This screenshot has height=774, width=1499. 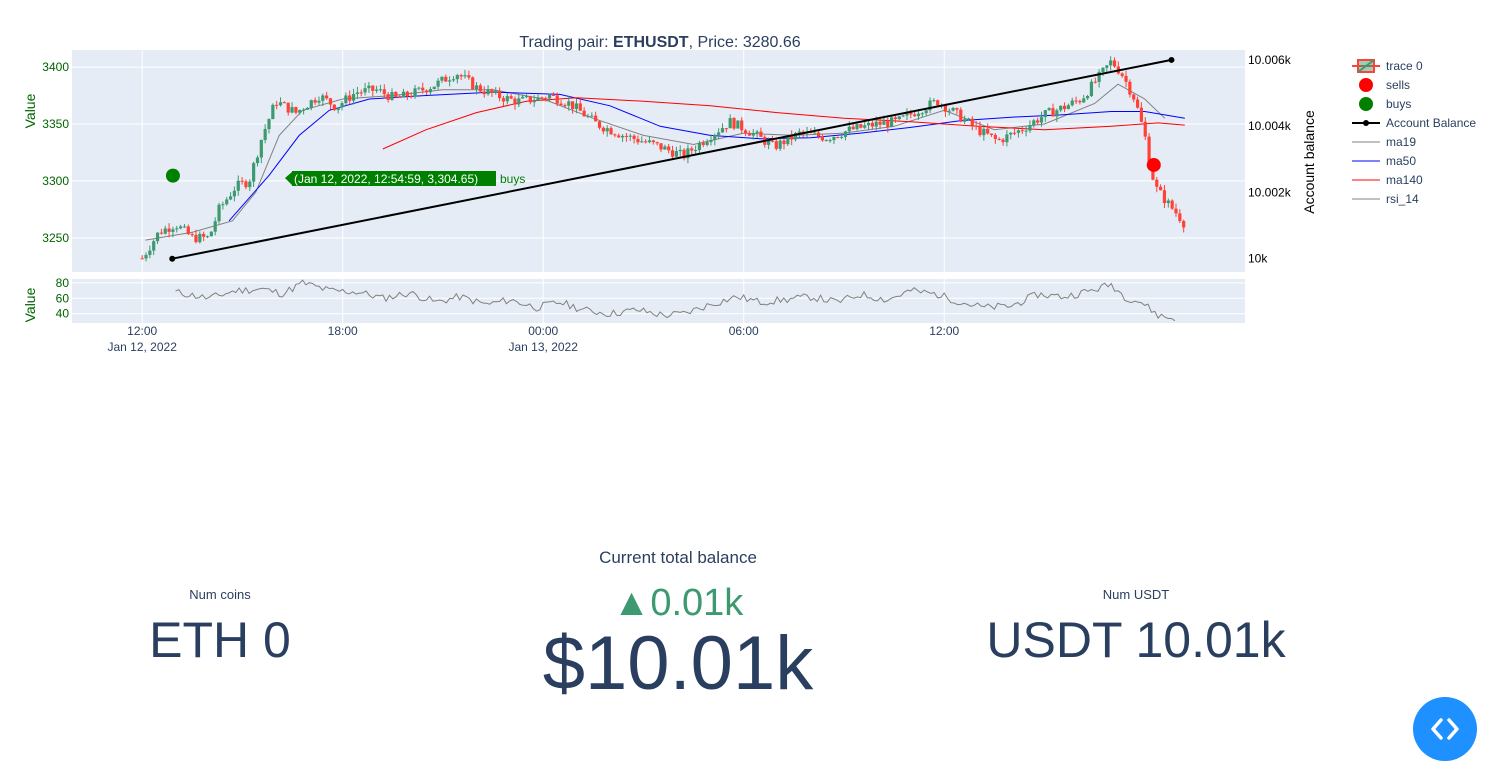 What do you see at coordinates (172, 175) in the screenshot?
I see `buys-marker` at bounding box center [172, 175].